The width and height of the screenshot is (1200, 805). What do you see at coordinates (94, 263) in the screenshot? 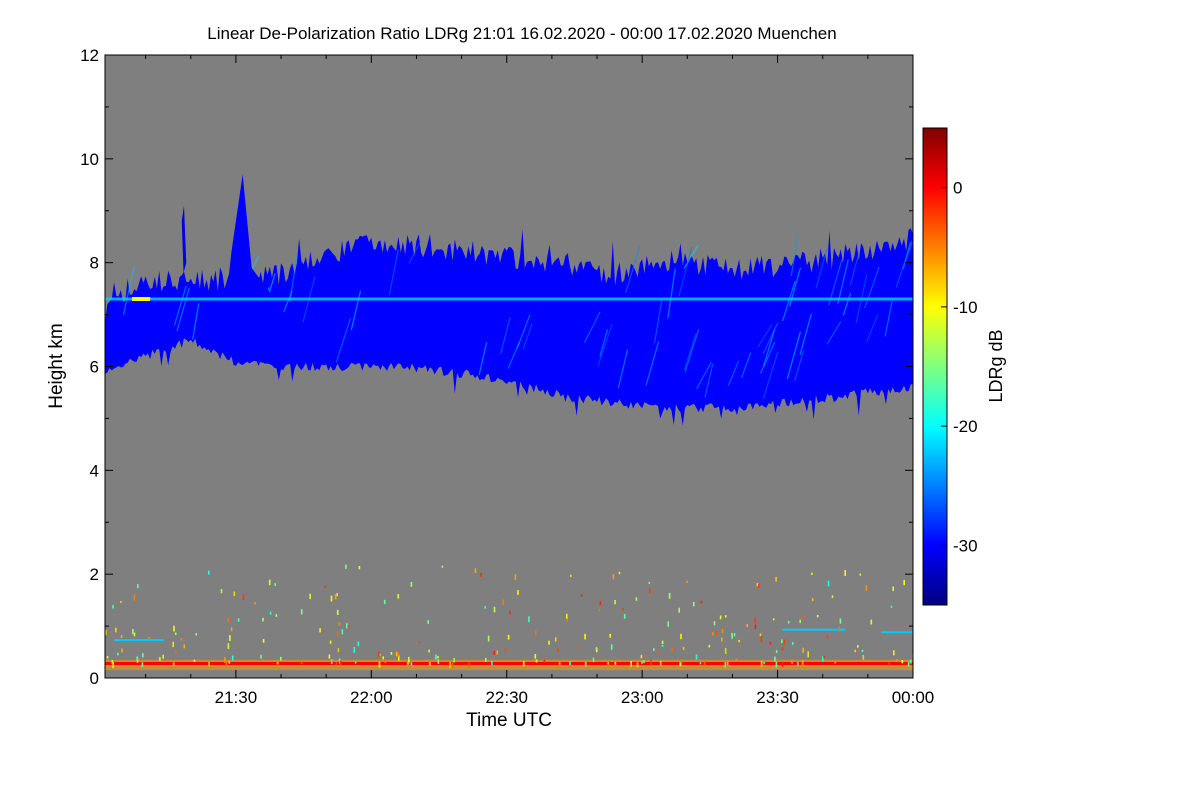
I see `y-tick-label: 8` at bounding box center [94, 263].